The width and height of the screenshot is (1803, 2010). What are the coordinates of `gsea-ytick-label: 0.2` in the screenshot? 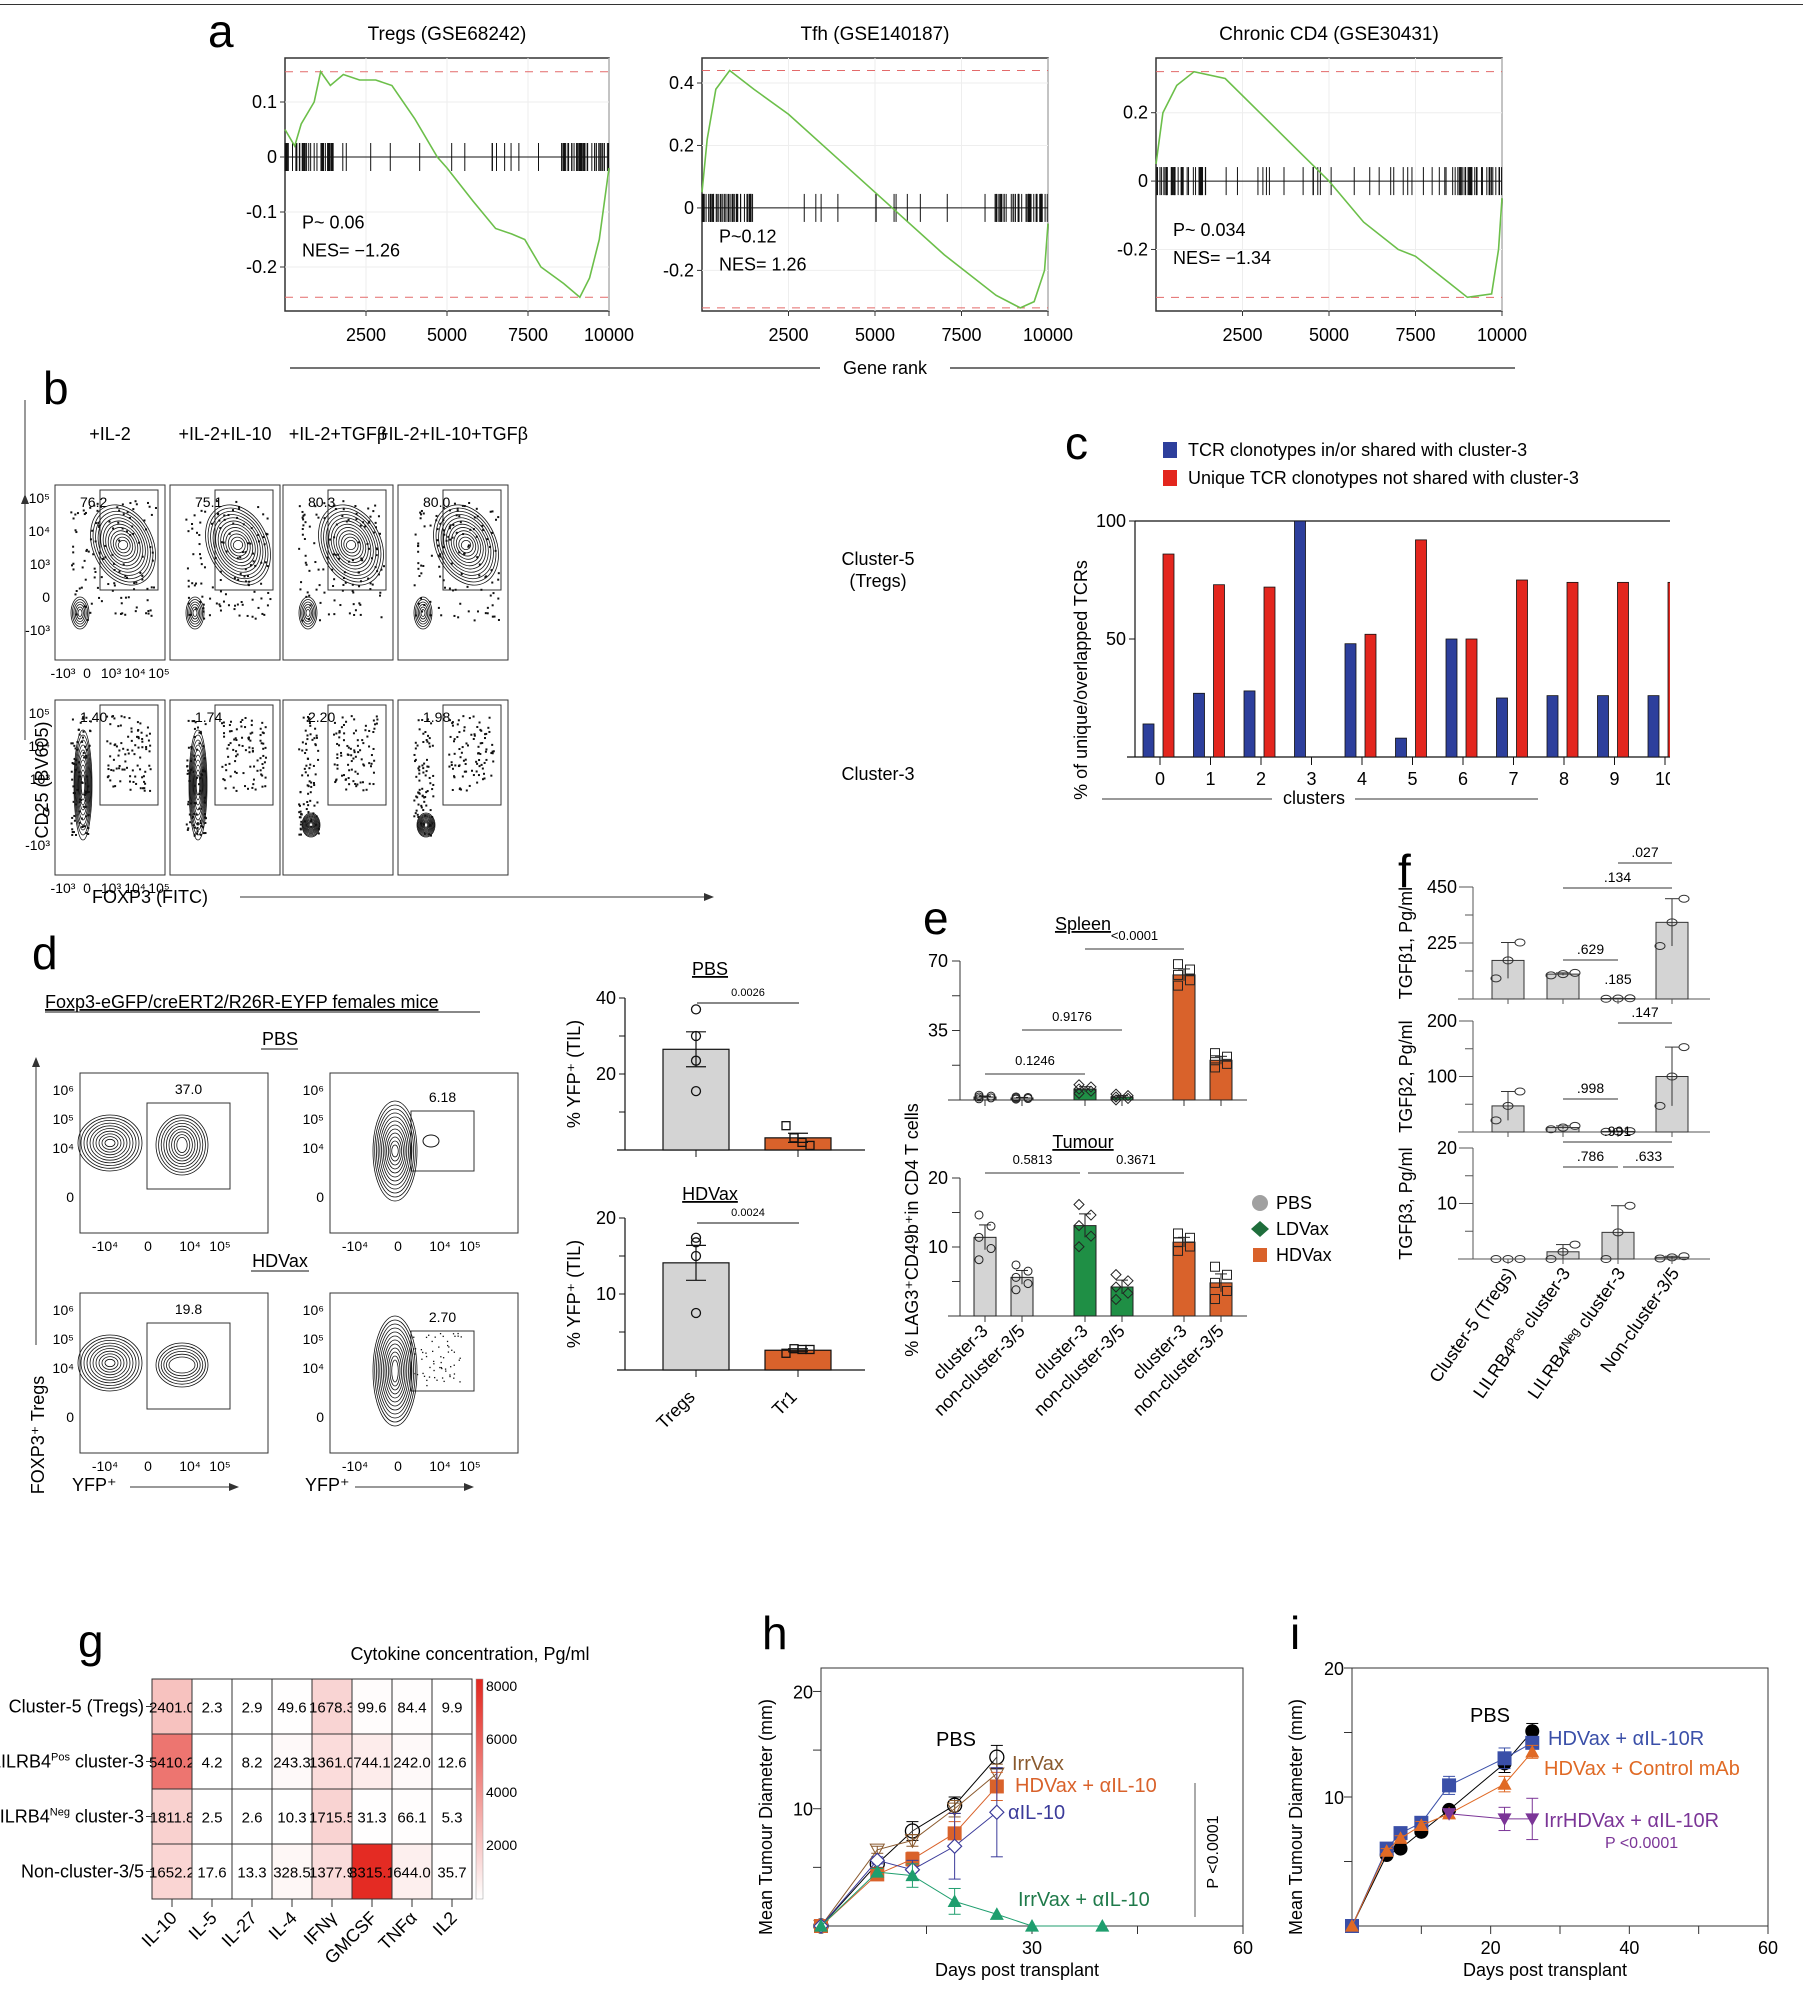 It's located at (681, 145).